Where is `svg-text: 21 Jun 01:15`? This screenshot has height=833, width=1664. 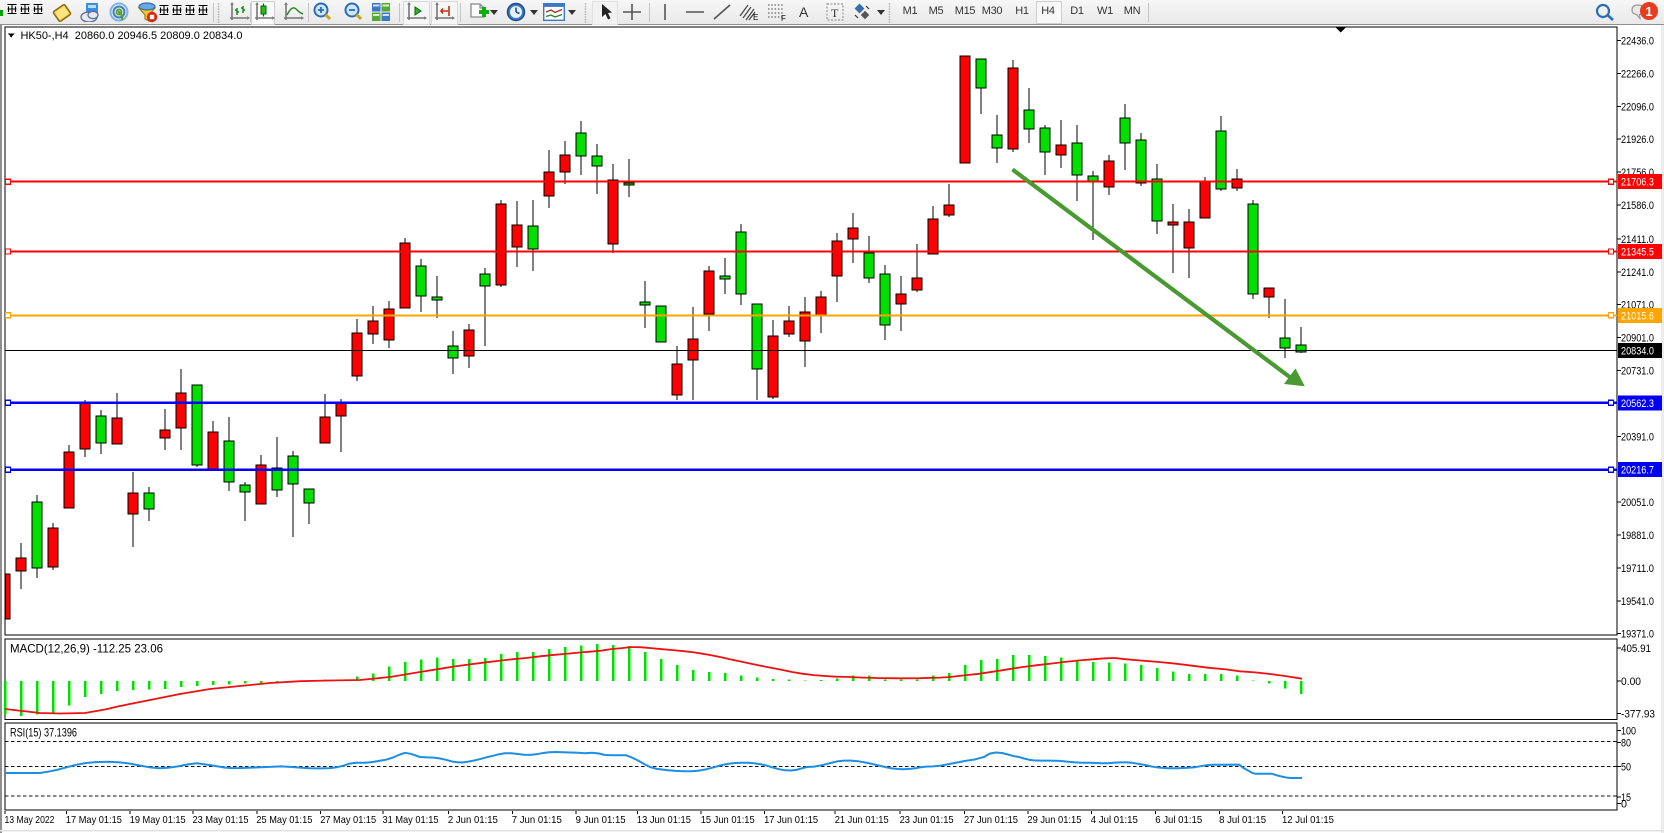 svg-text: 21 Jun 01:15 is located at coordinates (862, 820).